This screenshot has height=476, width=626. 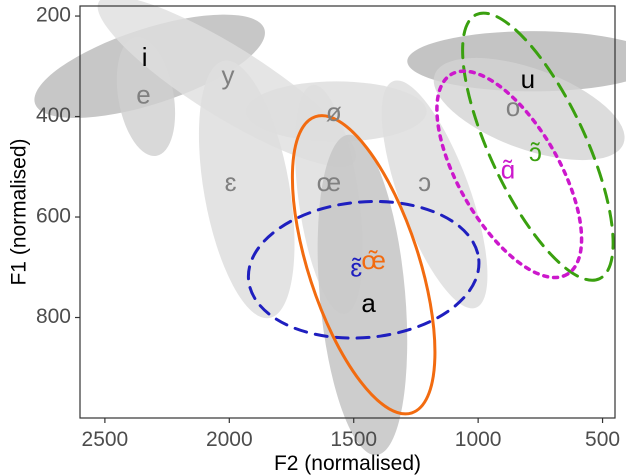 What do you see at coordinates (535, 152) in the screenshot?
I see `vowel-label-9: ɔ̃` at bounding box center [535, 152].